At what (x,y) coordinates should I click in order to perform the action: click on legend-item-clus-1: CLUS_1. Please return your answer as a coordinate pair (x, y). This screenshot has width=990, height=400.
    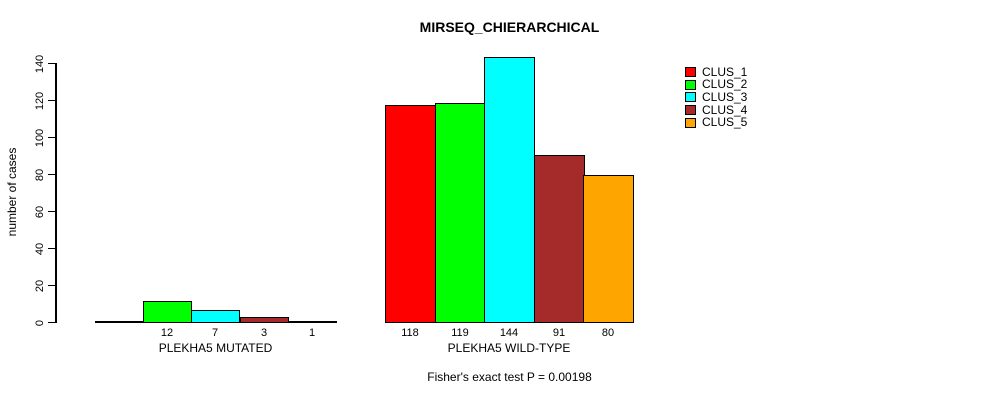
    Looking at the image, I should click on (716, 72).